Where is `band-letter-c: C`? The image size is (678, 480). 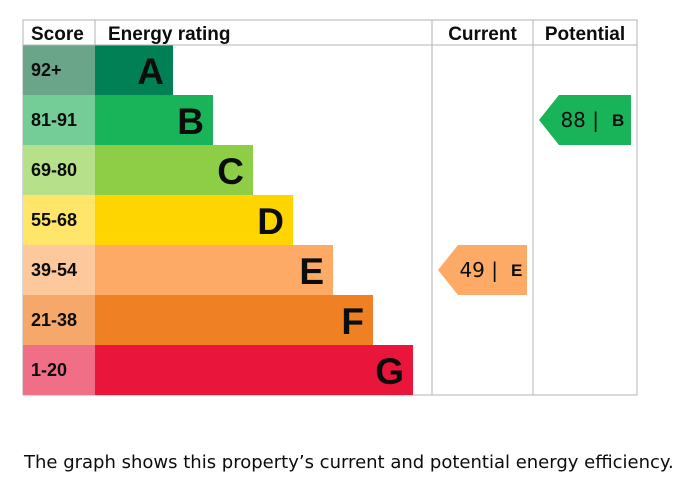
band-letter-c: C is located at coordinates (230, 171).